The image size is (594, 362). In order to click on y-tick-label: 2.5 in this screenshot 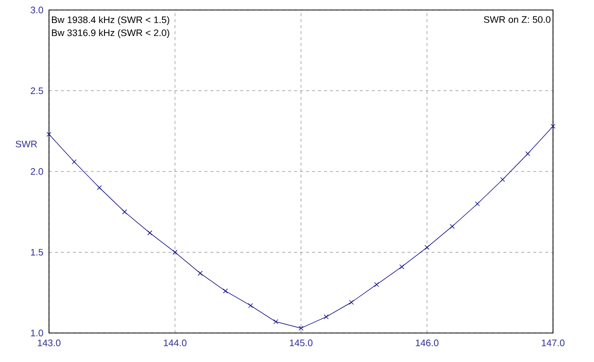, I will do `click(37, 90)`.